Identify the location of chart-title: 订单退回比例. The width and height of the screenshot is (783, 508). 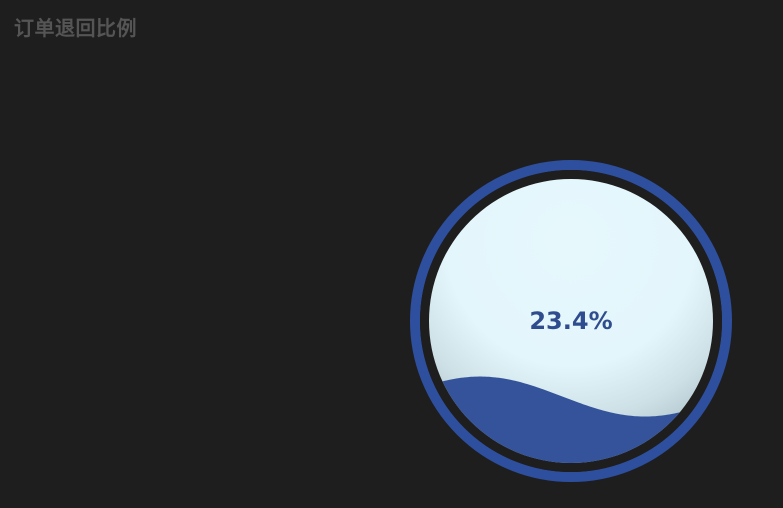
(75, 28).